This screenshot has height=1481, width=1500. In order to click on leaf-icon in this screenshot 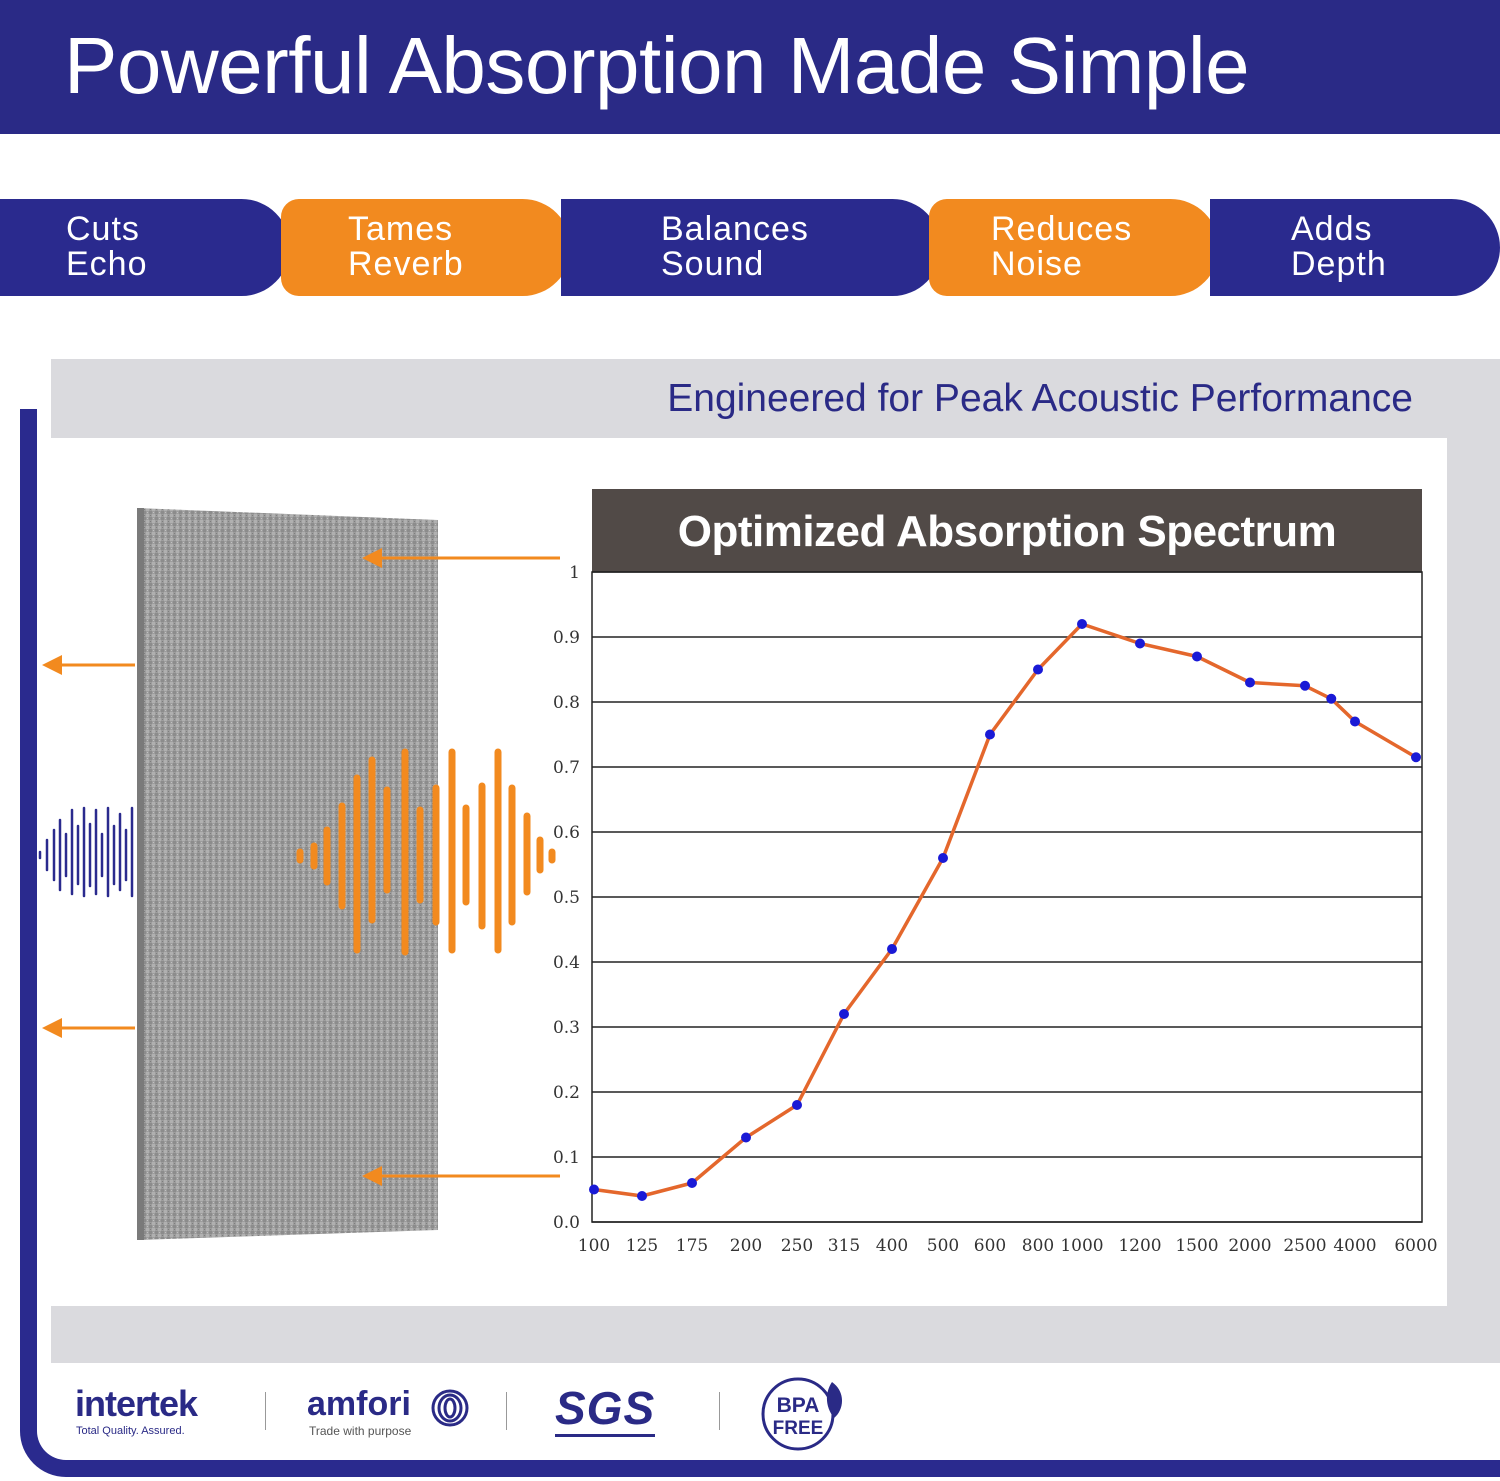, I will do `click(834, 1400)`.